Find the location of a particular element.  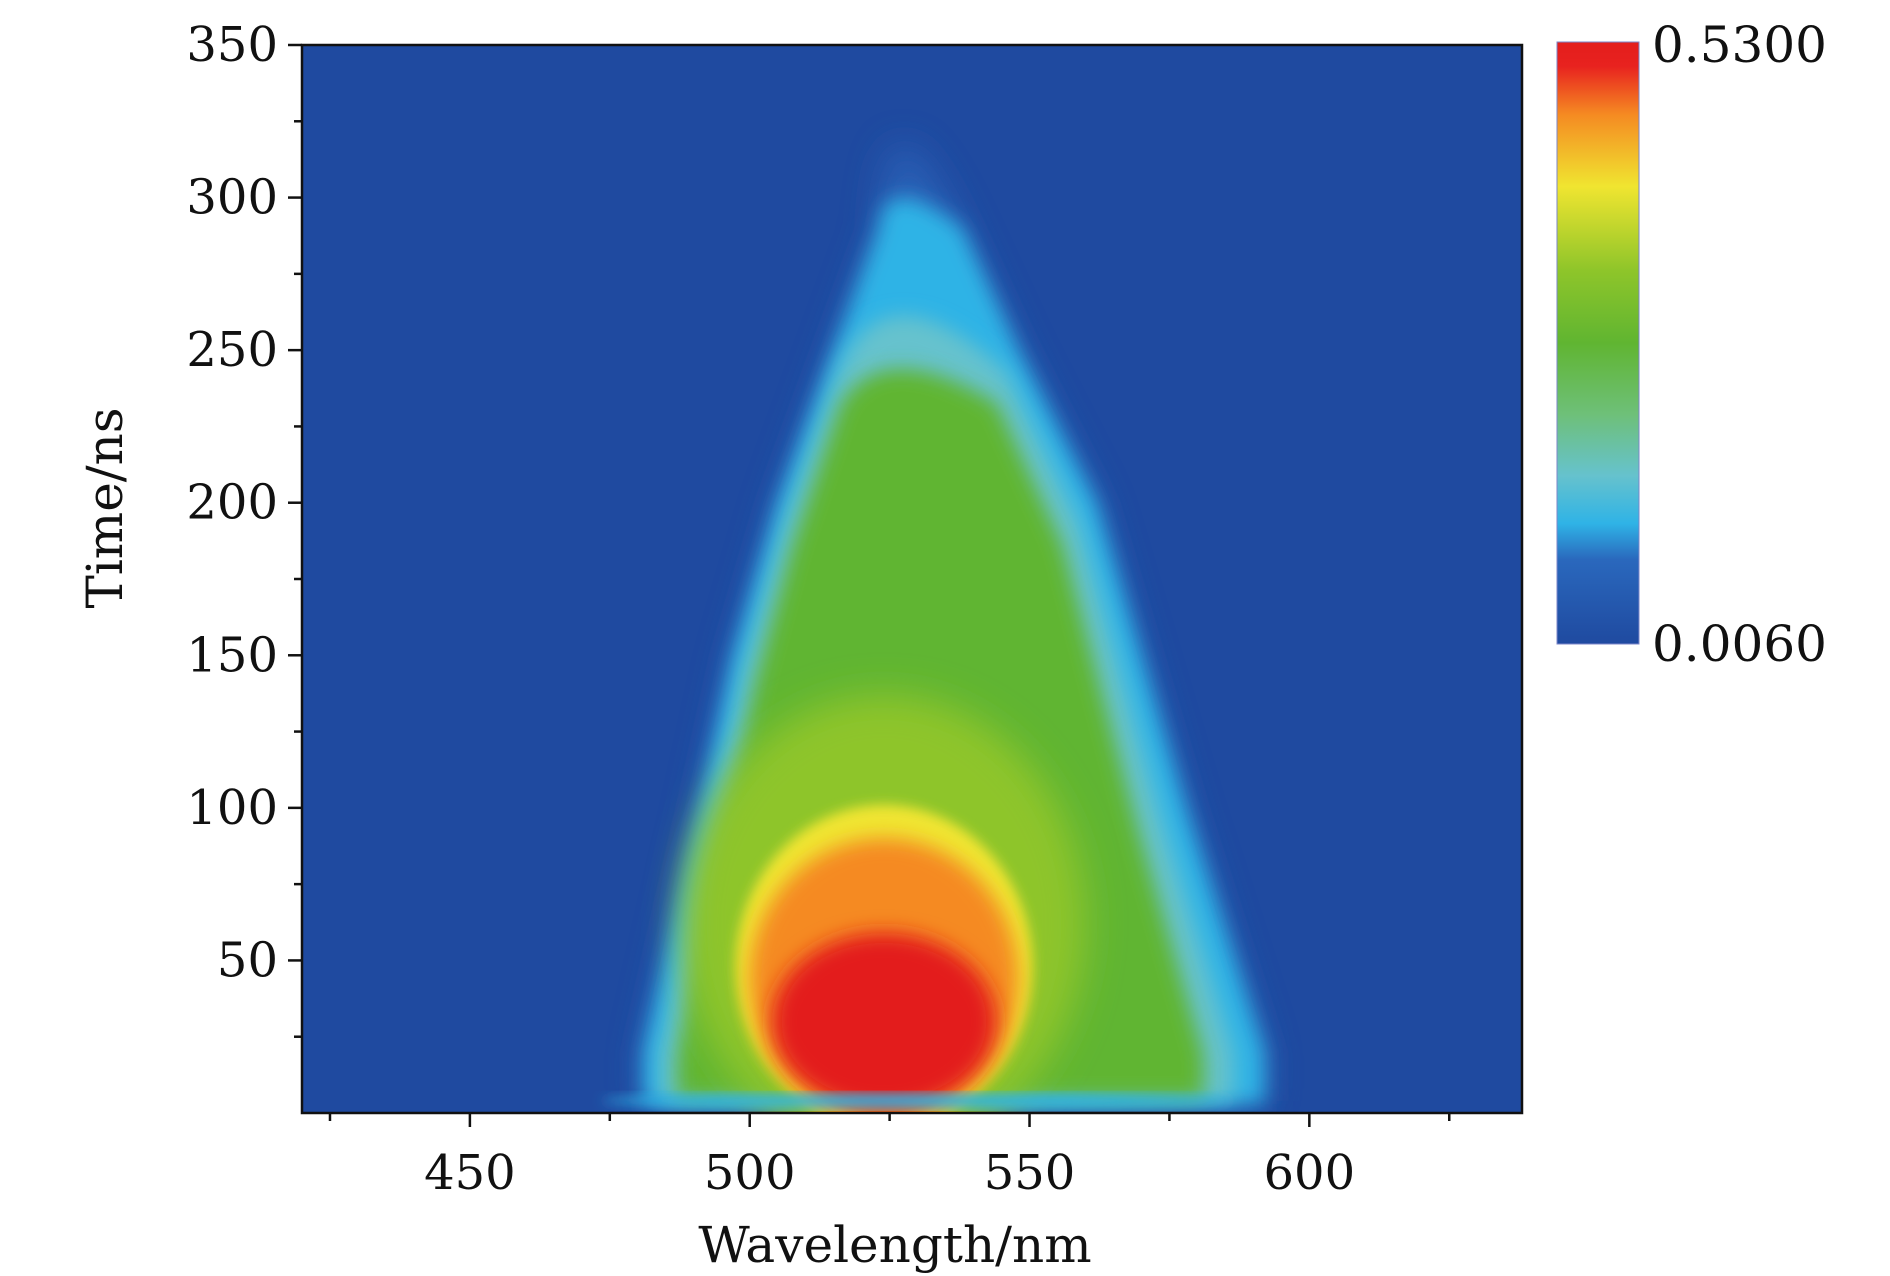

x-tick-label: 600 is located at coordinates (1310, 1173).